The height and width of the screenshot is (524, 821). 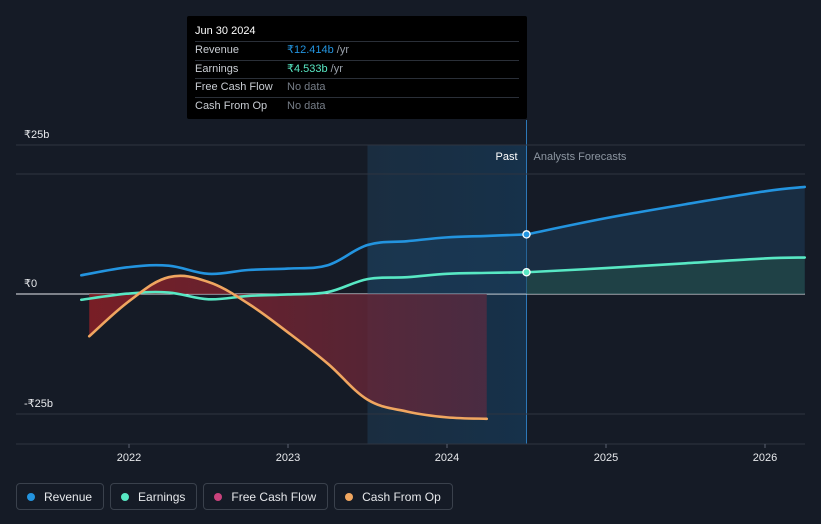 I want to click on revenue-point-marker, so click(x=526, y=234).